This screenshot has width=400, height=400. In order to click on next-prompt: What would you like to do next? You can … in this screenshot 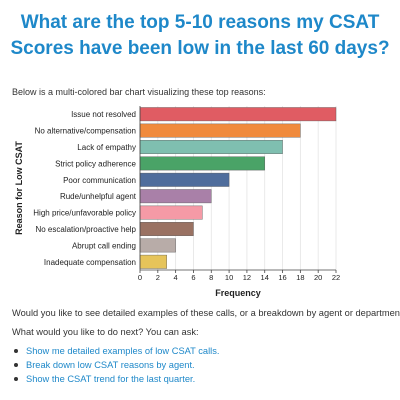, I will do `click(105, 332)`.